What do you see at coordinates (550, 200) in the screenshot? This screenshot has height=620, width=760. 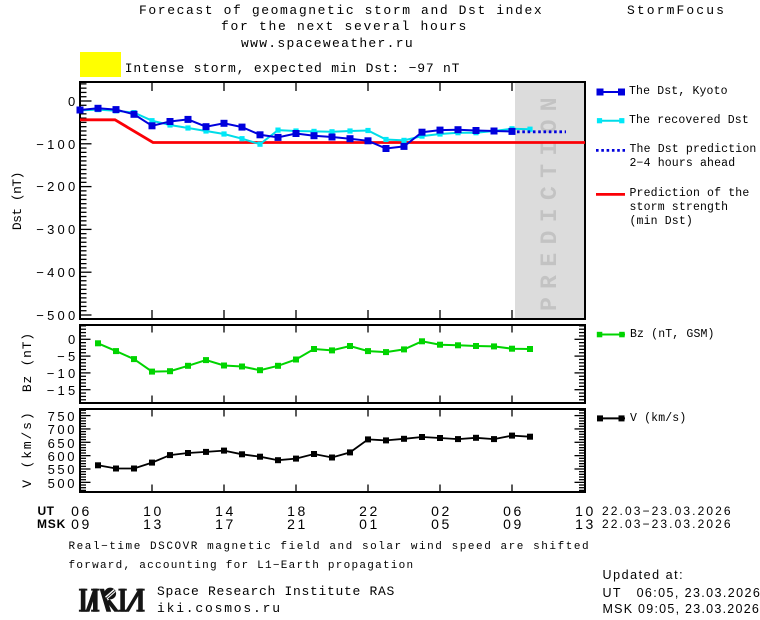 I see `svg-text: PREDICTION` at bounding box center [550, 200].